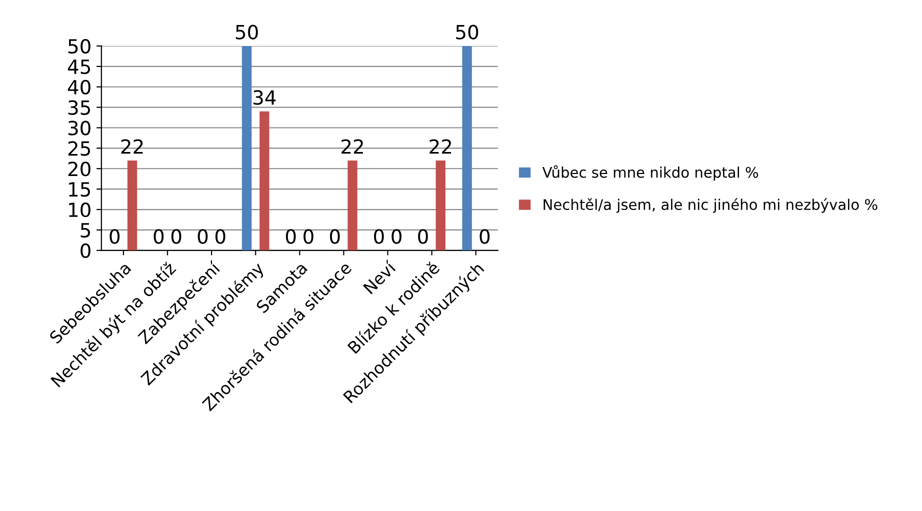 This screenshot has height=511, width=922. Describe the element at coordinates (711, 205) in the screenshot. I see `legend-label: Nechtěl/a jsem, ale nic jiného mi nezbývalo %` at that location.